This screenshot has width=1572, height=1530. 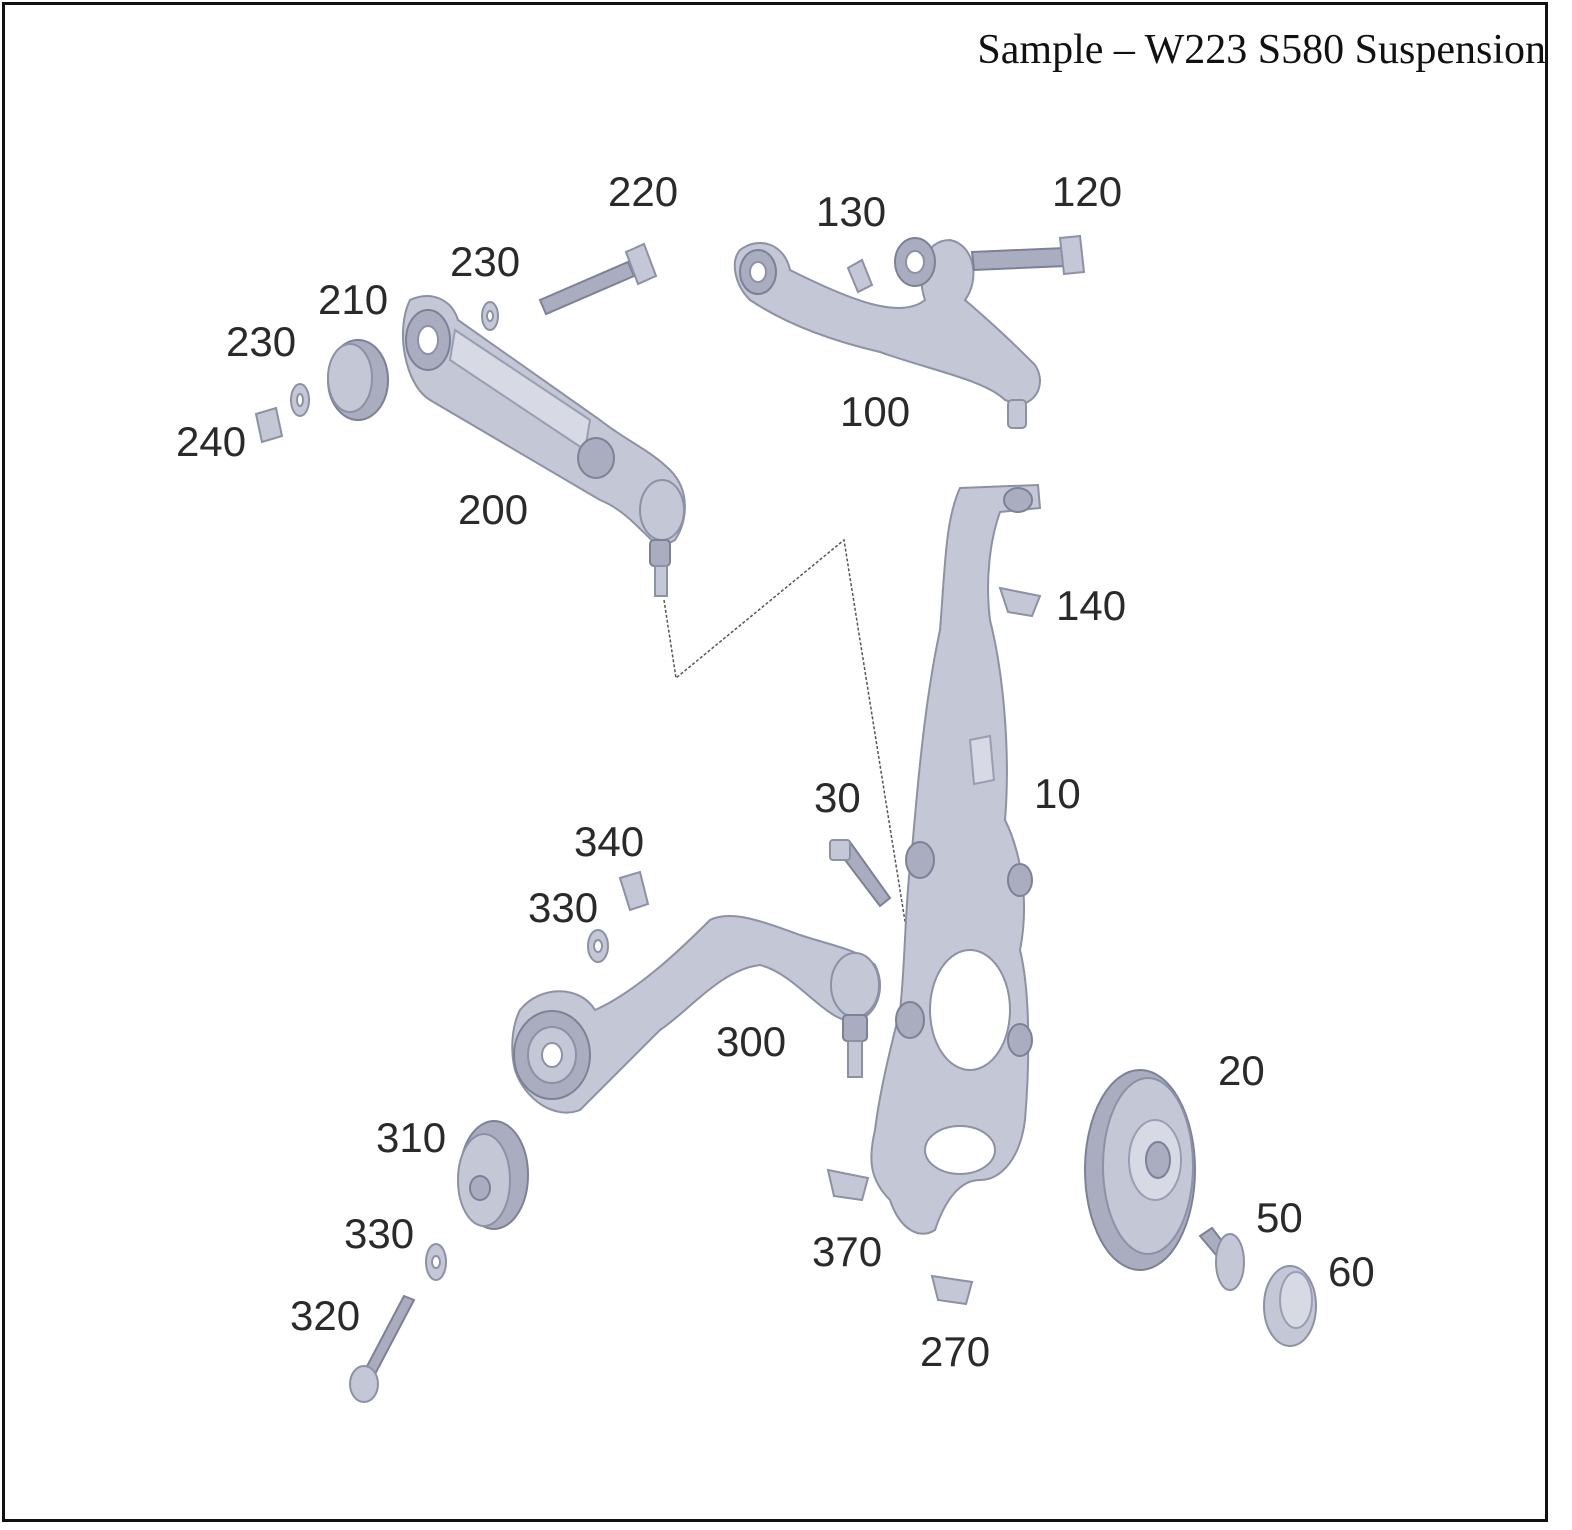 I want to click on callout-320: 320, so click(x=325, y=1315).